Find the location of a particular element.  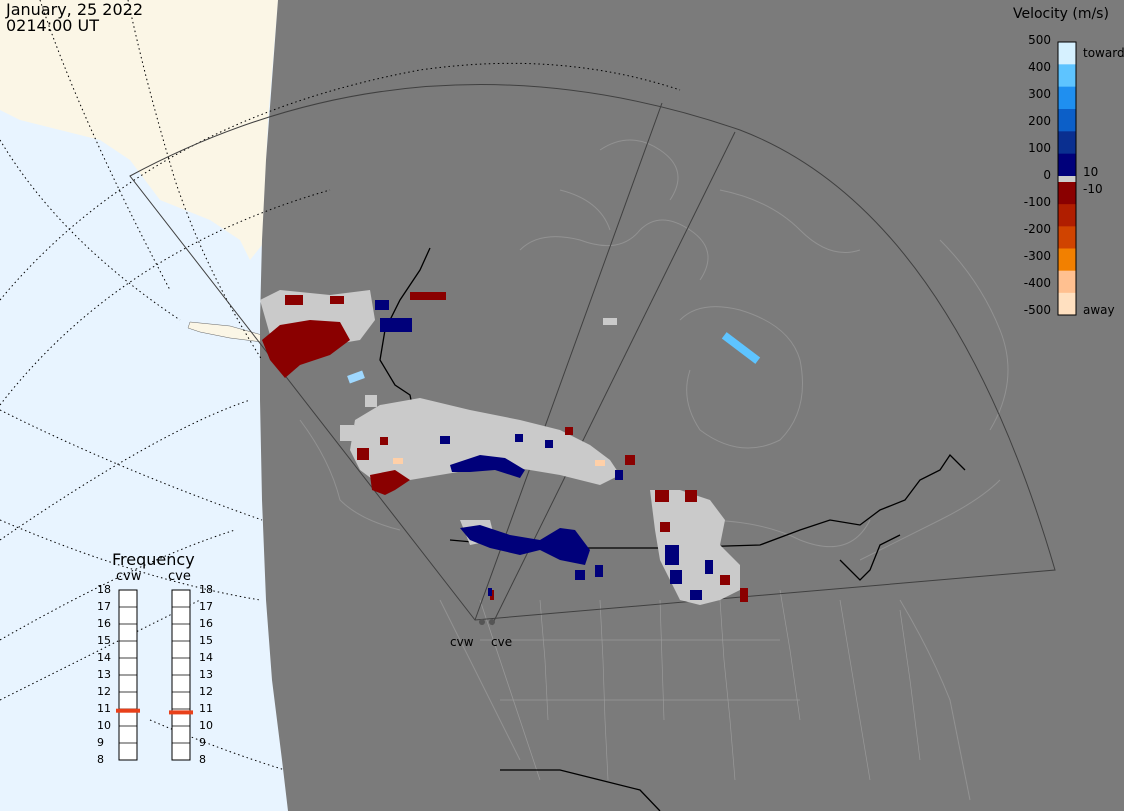

colorbar-zero-band is located at coordinates (1067, 179).